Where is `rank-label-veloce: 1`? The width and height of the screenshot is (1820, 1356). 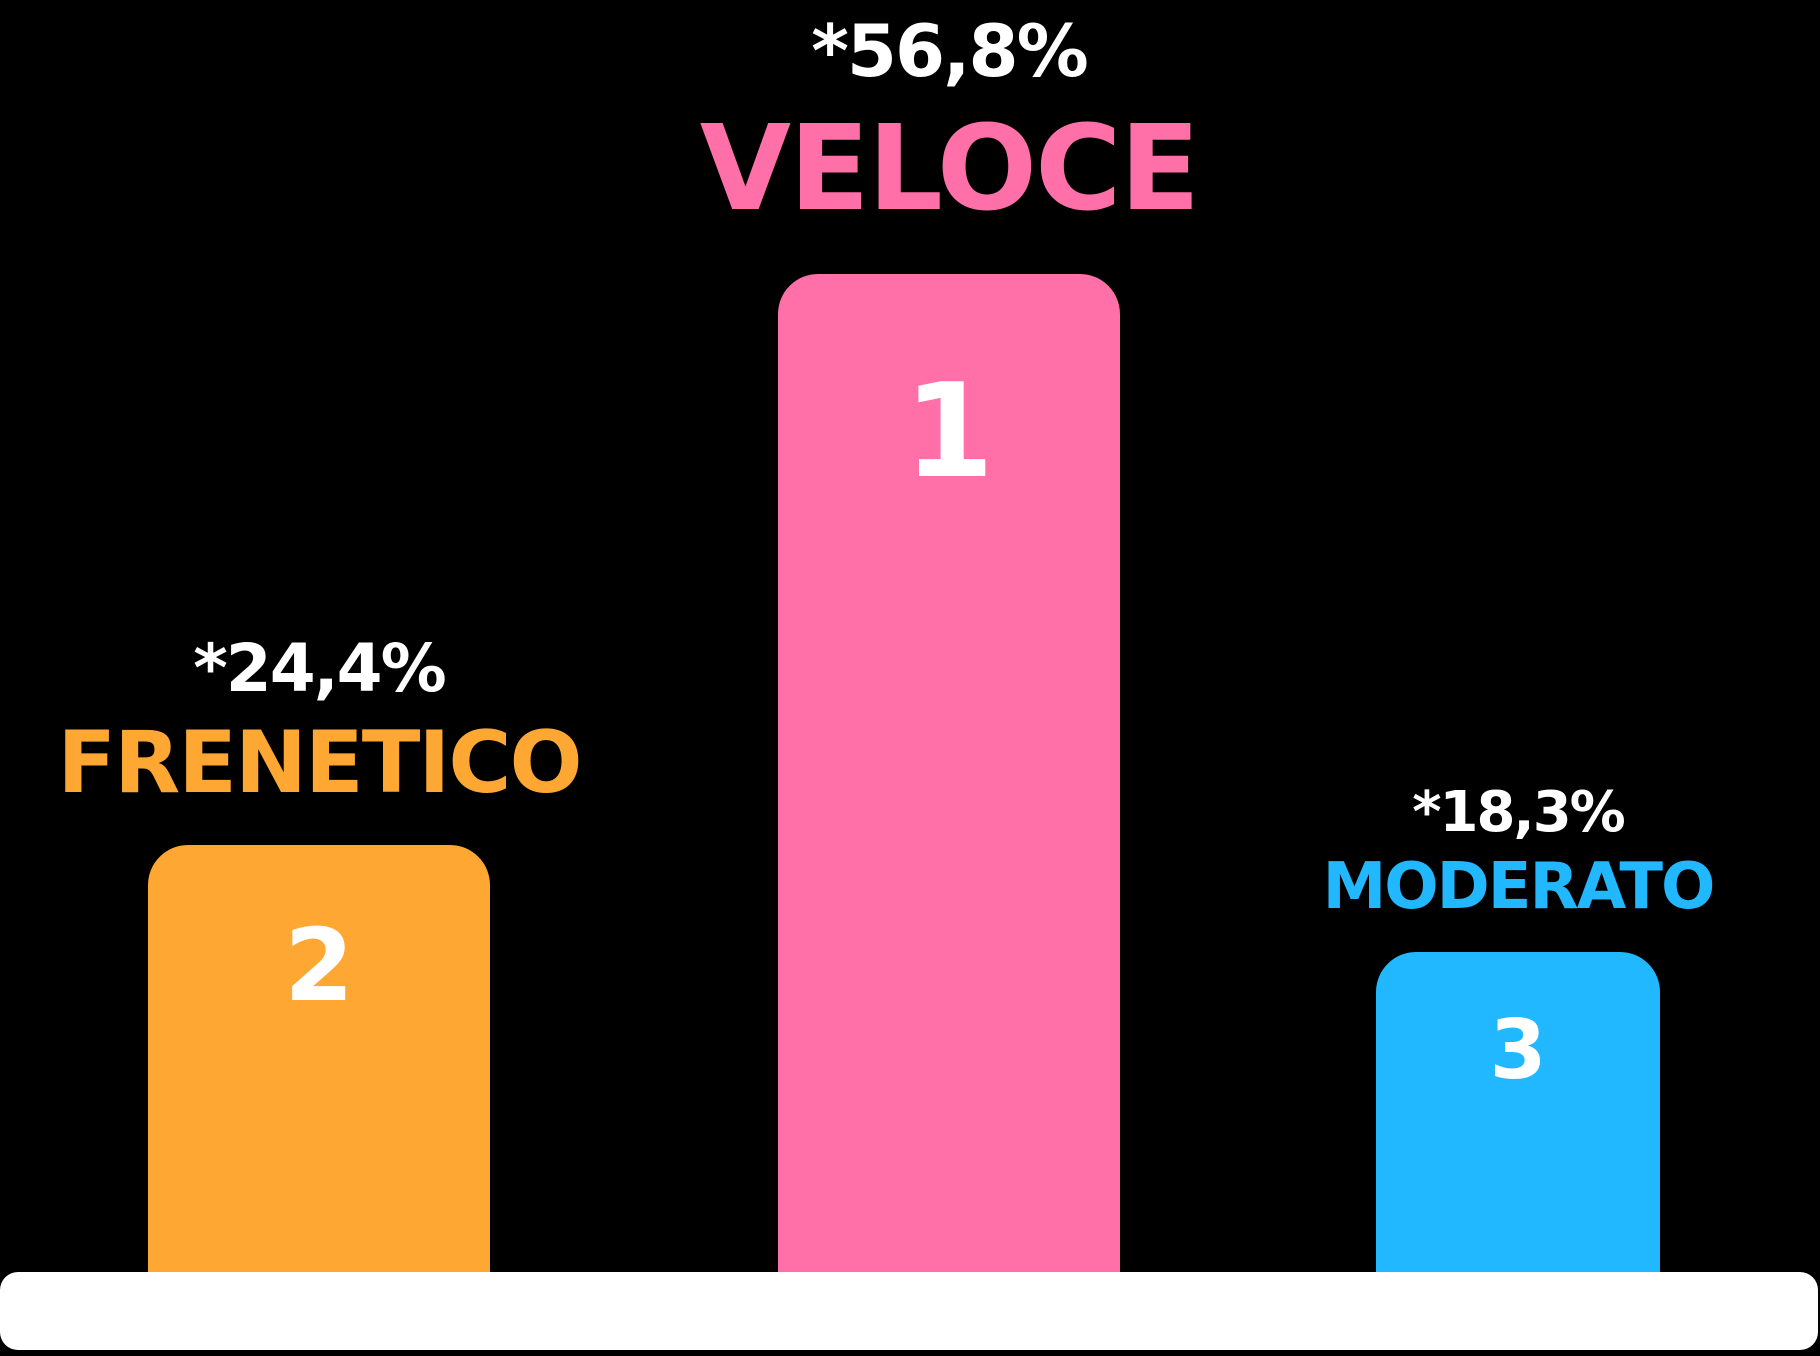 rank-label-veloce: 1 is located at coordinates (949, 431).